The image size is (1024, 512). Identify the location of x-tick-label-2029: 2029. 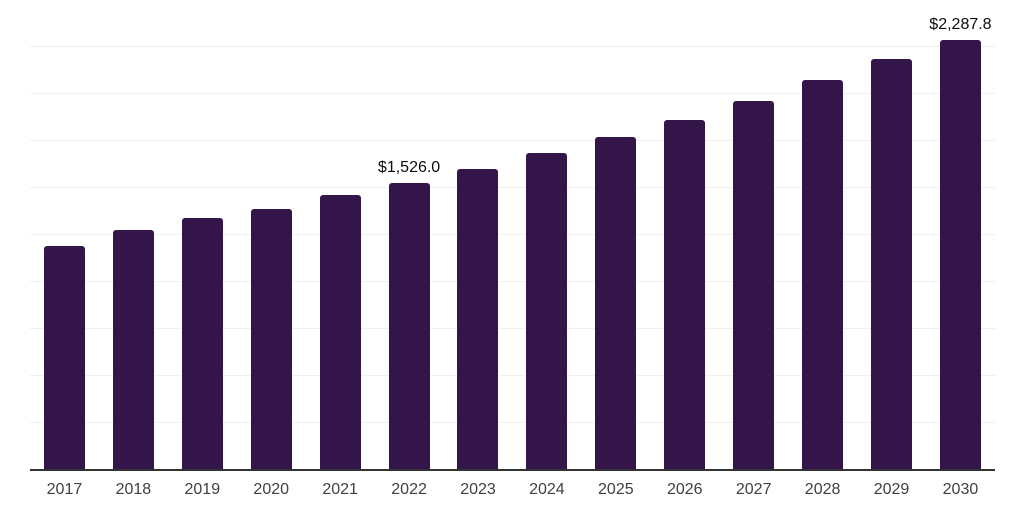
(891, 489).